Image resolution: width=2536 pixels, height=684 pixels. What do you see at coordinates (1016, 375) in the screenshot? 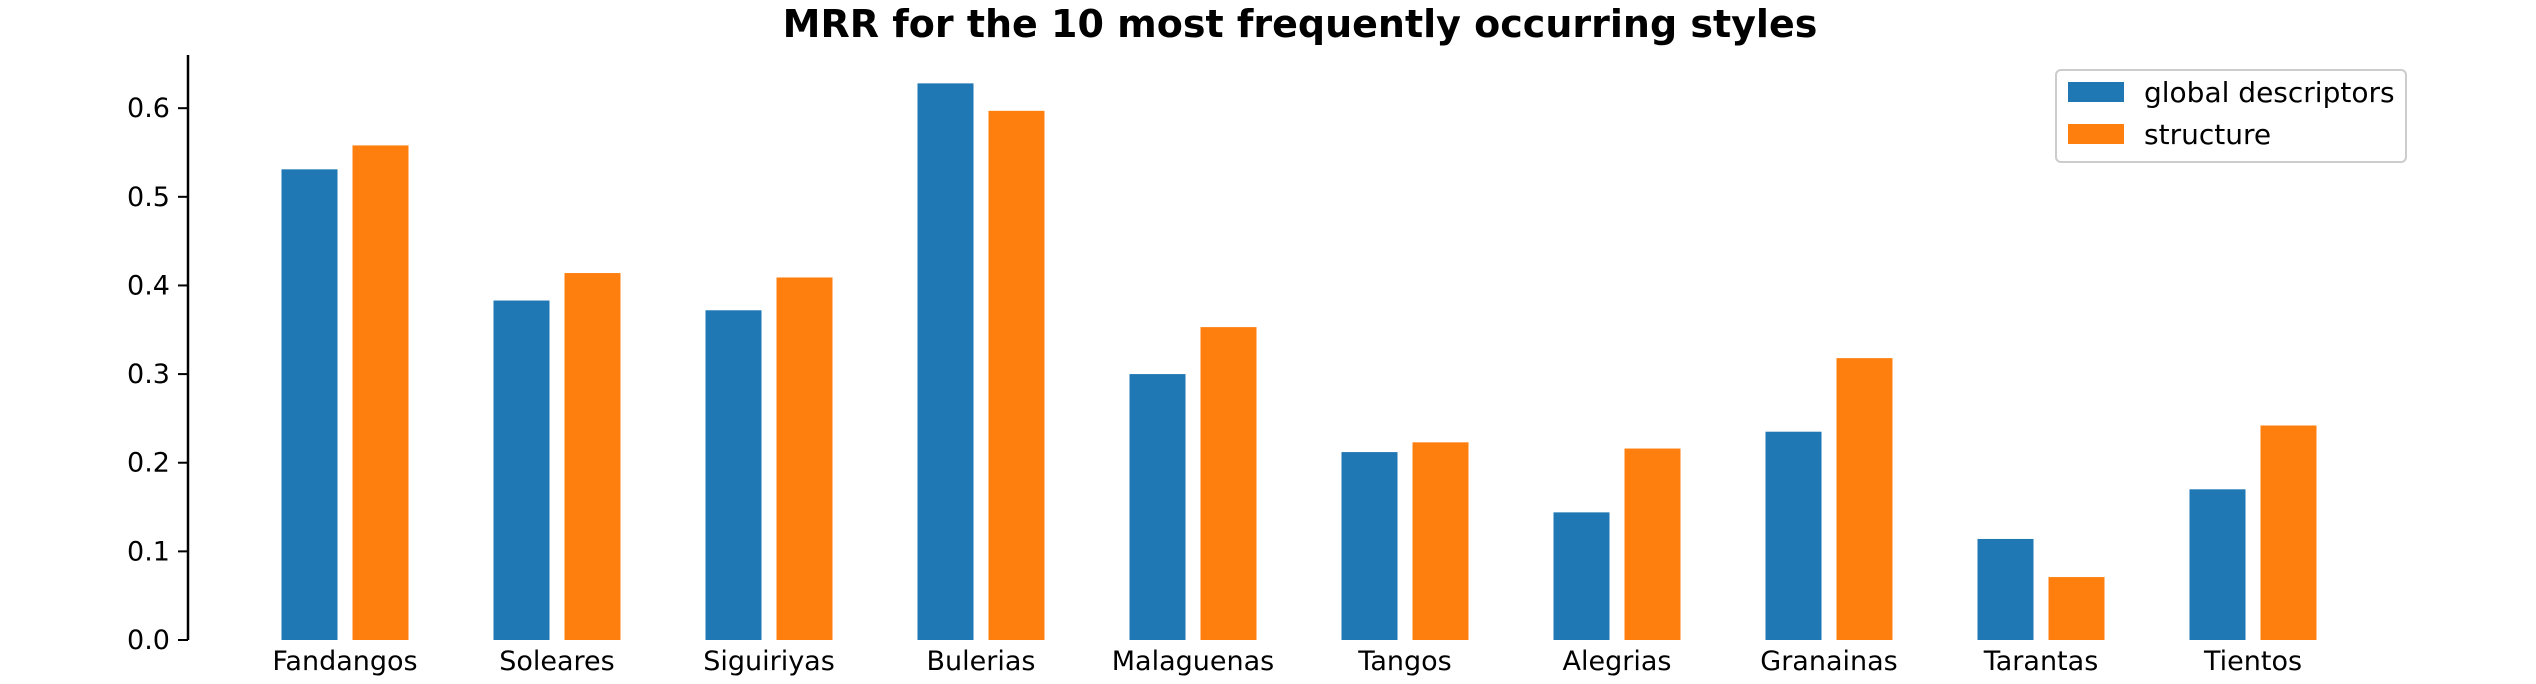
I see `bar-structure-bulerias` at bounding box center [1016, 375].